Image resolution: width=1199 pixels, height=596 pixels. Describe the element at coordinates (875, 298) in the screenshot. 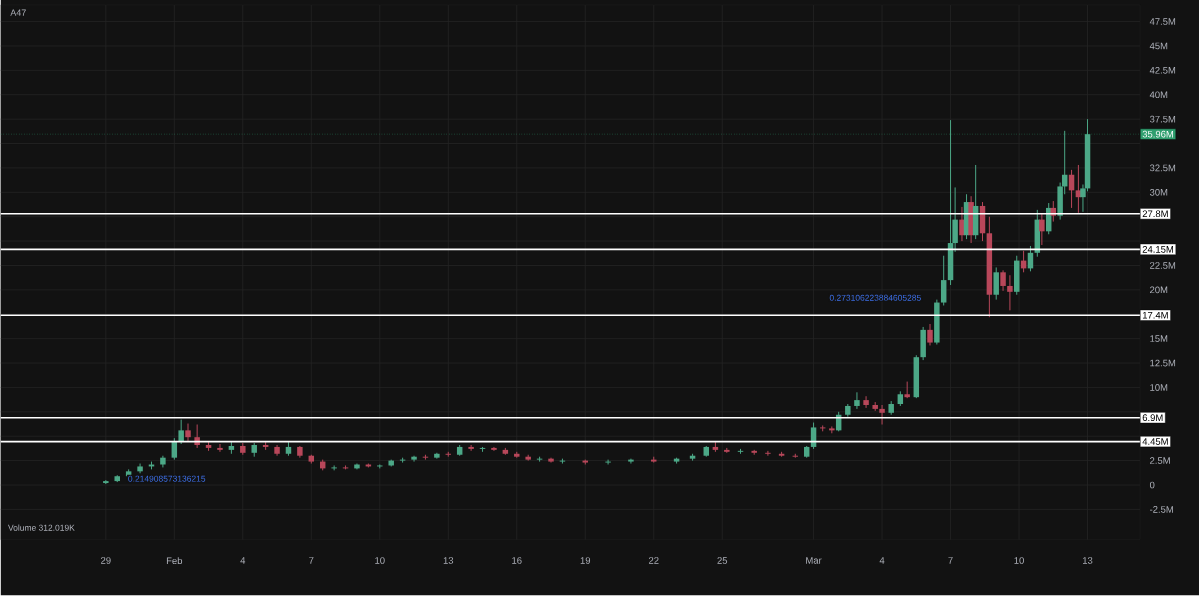

I see `annotation: 0.273106223884605285` at that location.